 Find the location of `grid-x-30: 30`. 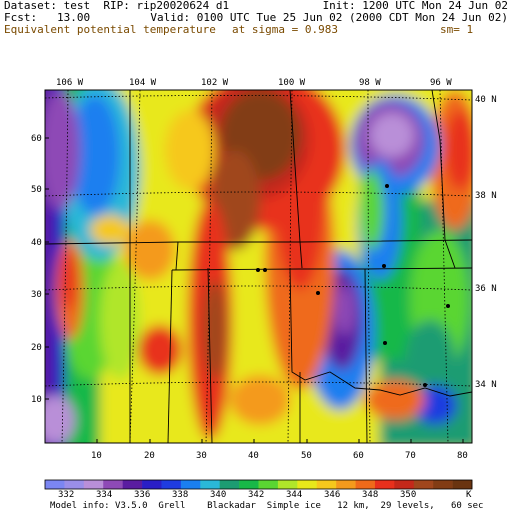

grid-x-30: 30 is located at coordinates (201, 456).